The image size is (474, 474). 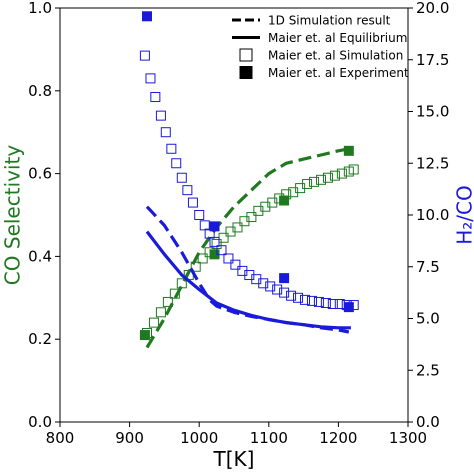 I want to click on y-right-tick-label: 15.0, so click(x=432, y=112).